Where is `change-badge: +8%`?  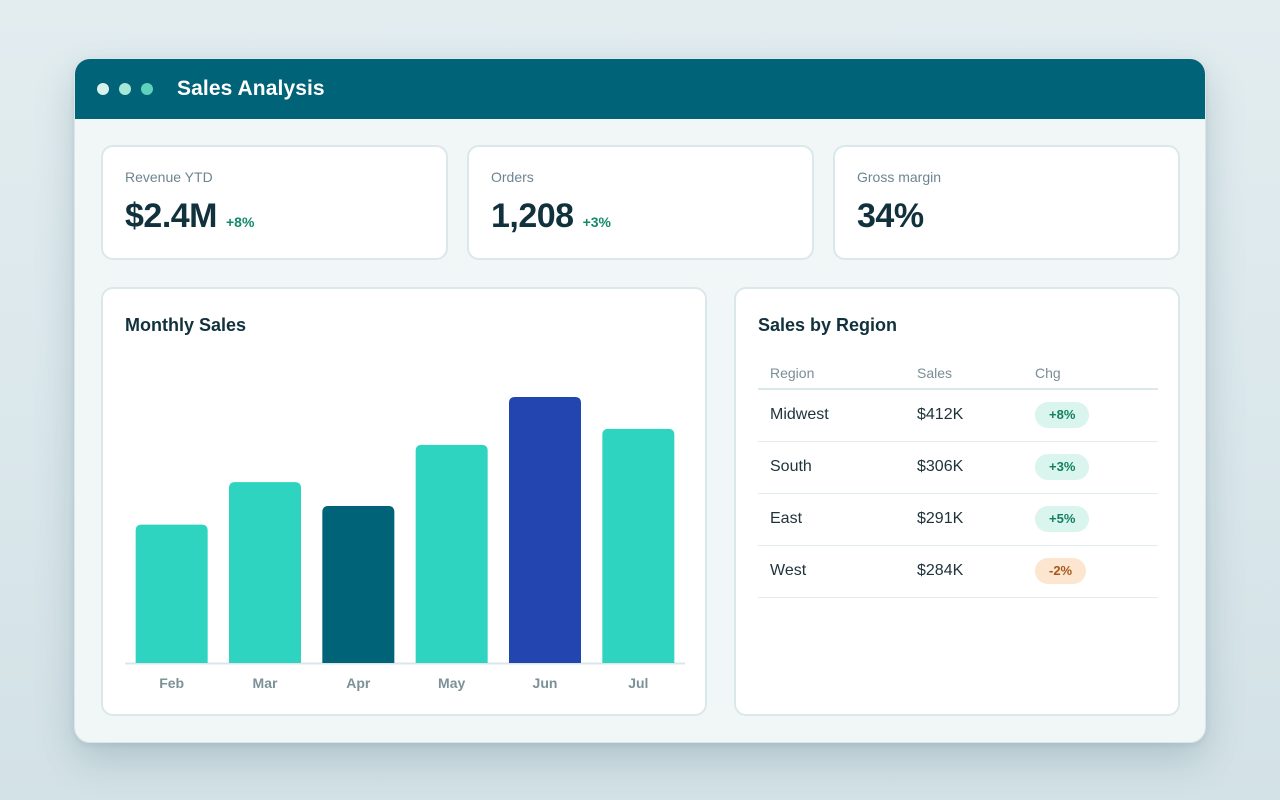
change-badge: +8% is located at coordinates (1062, 415).